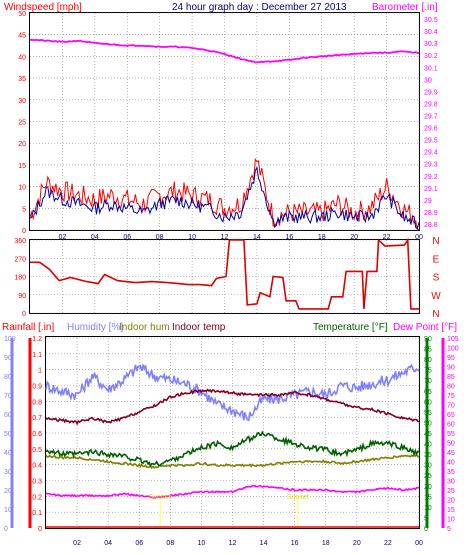 This screenshot has height=555, width=469. I want to click on humidity-tick-label: 10, so click(8, 510).